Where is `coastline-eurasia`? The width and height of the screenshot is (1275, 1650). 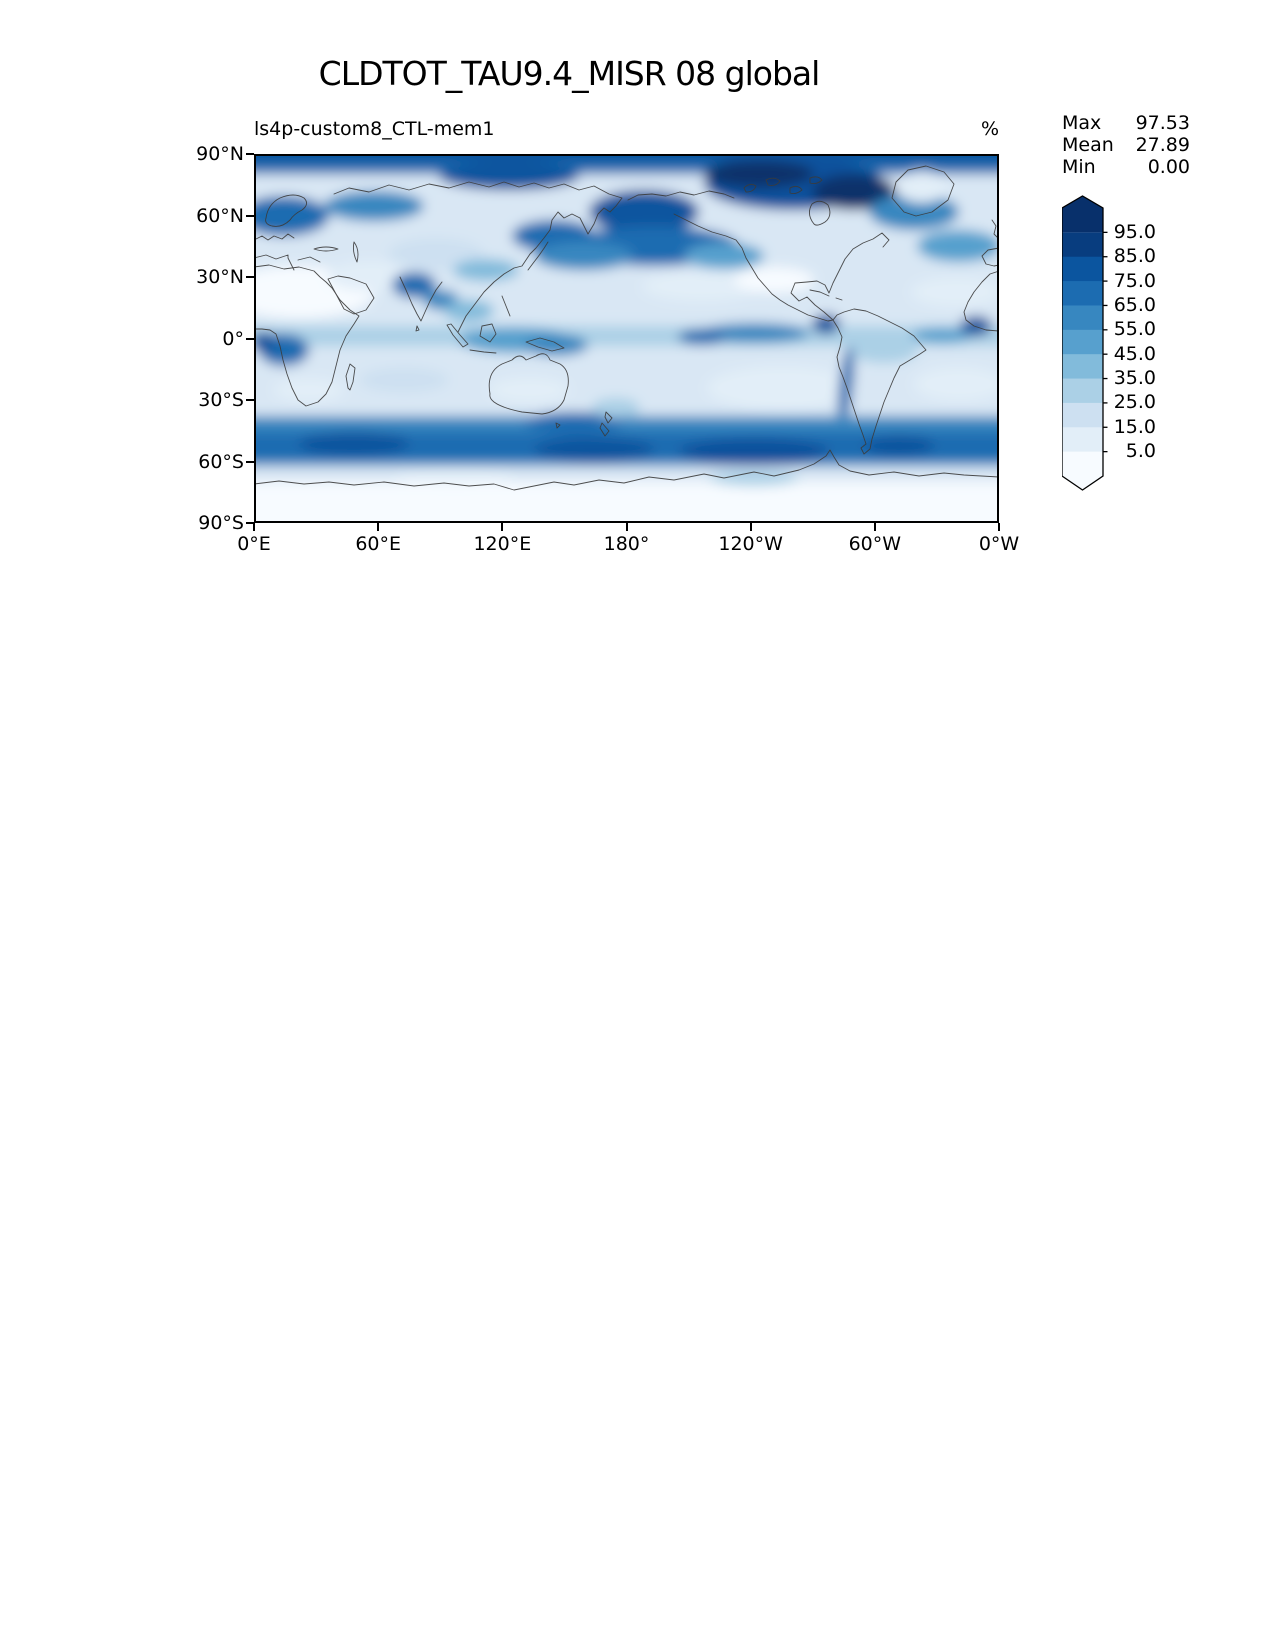
coastline-eurasia is located at coordinates (478, 257).